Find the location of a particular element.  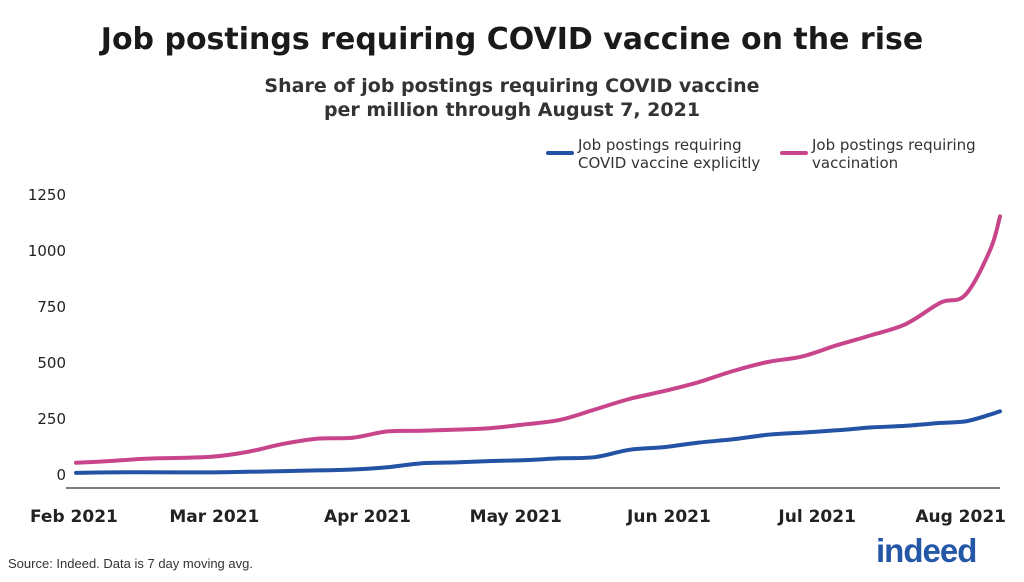

x-tick-label: Jul 2021 is located at coordinates (816, 517).